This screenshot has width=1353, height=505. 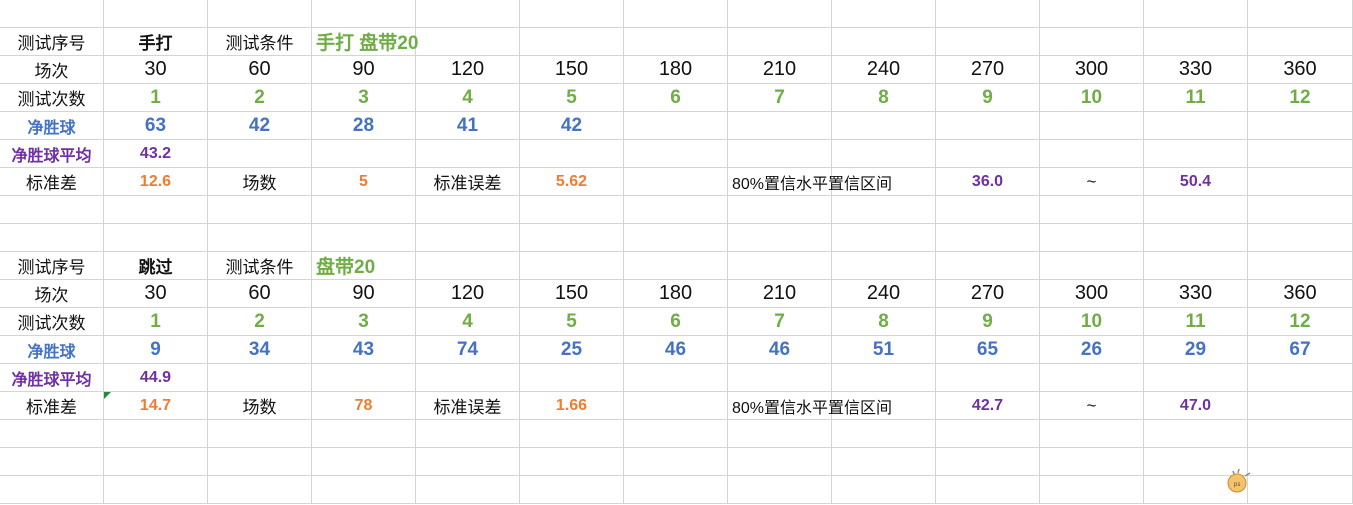 What do you see at coordinates (1092, 98) in the screenshot?
I see `cell: 10` at bounding box center [1092, 98].